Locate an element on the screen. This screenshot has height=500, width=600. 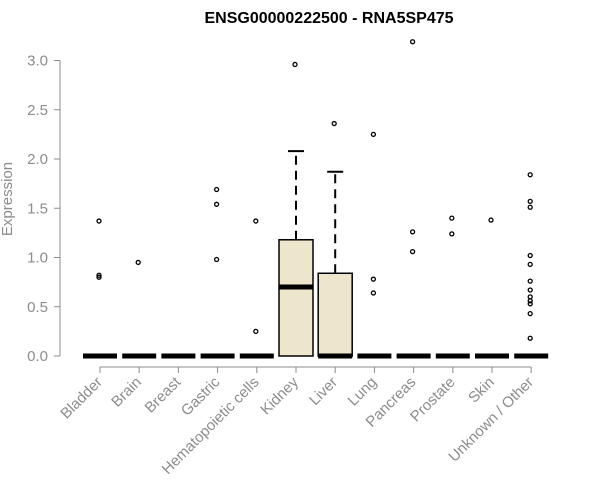
y-tick-label: 3.0 is located at coordinates (37, 61).